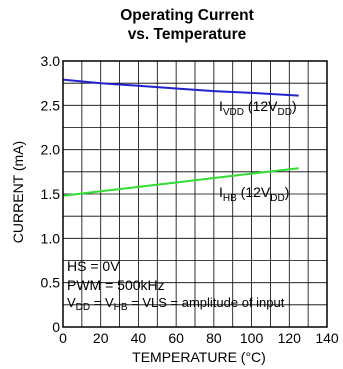 This screenshot has height=369, width=343. What do you see at coordinates (51, 61) in the screenshot?
I see `y-tick-label: 3.0` at bounding box center [51, 61].